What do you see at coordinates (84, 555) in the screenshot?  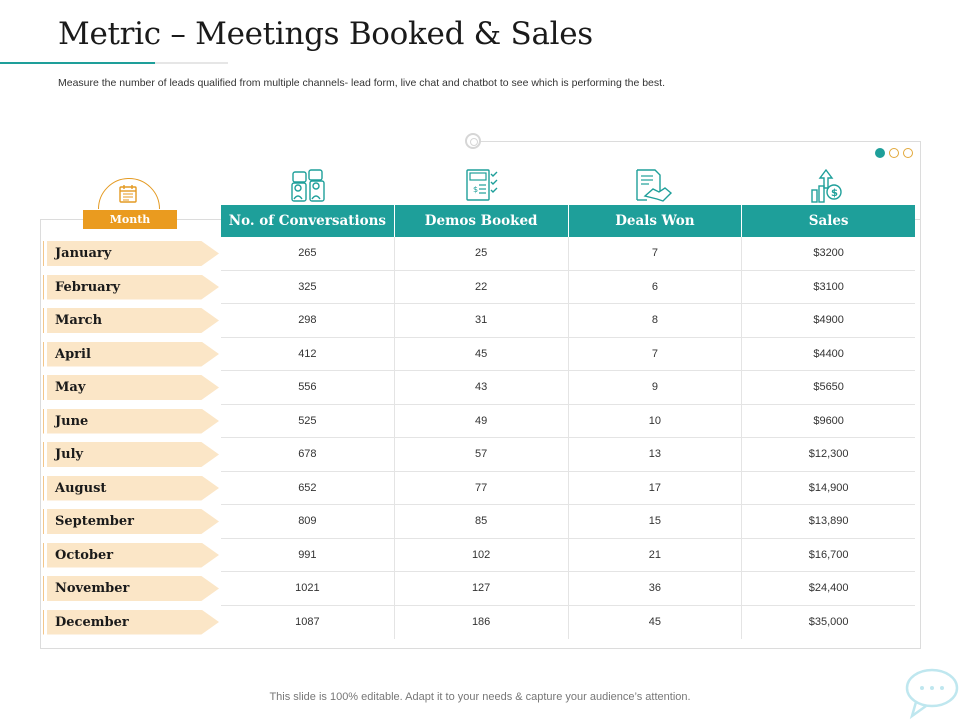 I see `month-label: October` at bounding box center [84, 555].